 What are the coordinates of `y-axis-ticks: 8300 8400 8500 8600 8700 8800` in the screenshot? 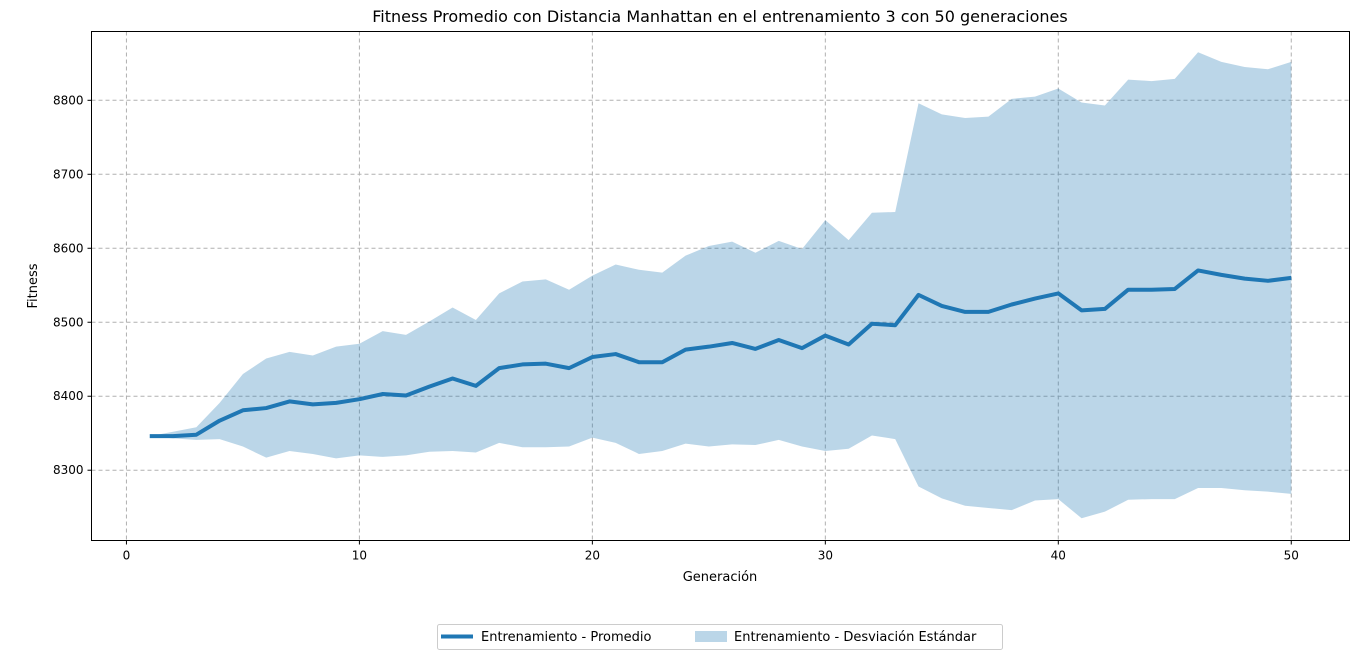 It's located at (72, 285).